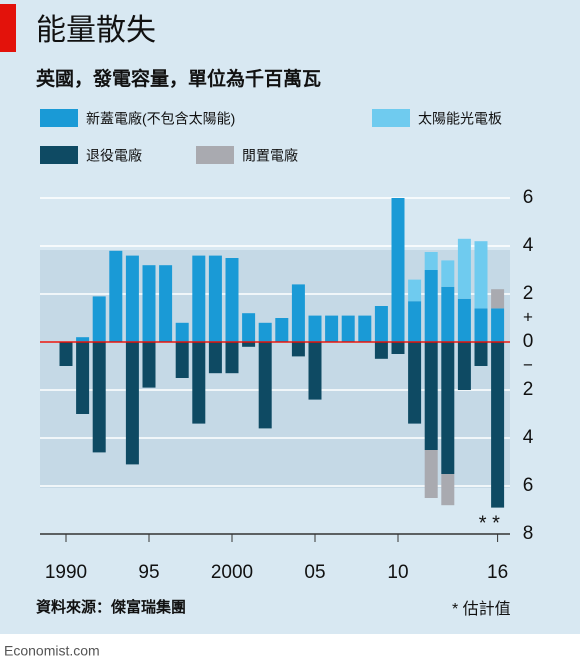  What do you see at coordinates (270, 156) in the screenshot?
I see `legend-label: 閒置電廠` at bounding box center [270, 156].